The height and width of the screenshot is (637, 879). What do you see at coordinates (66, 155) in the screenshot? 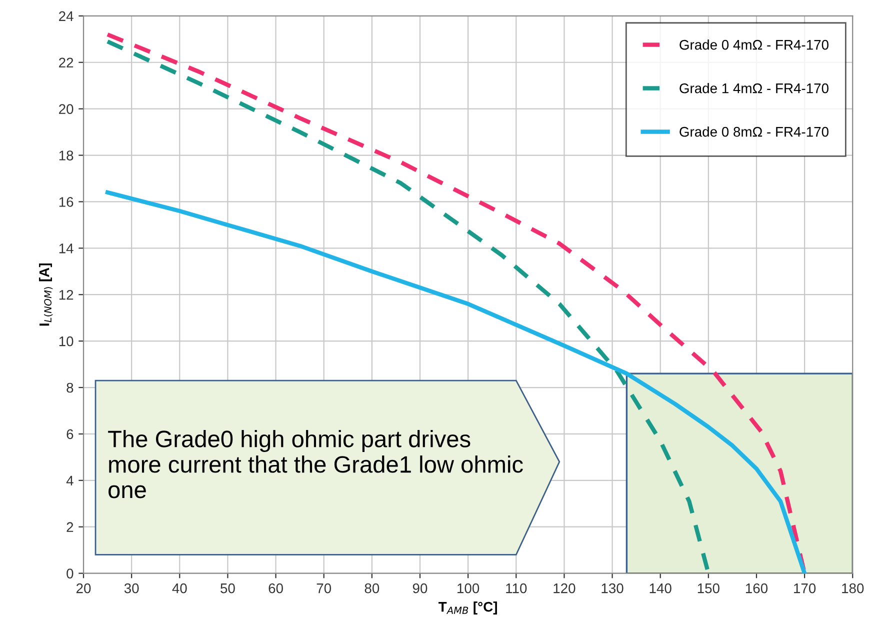
I see `y-tick-label: 18` at bounding box center [66, 155].